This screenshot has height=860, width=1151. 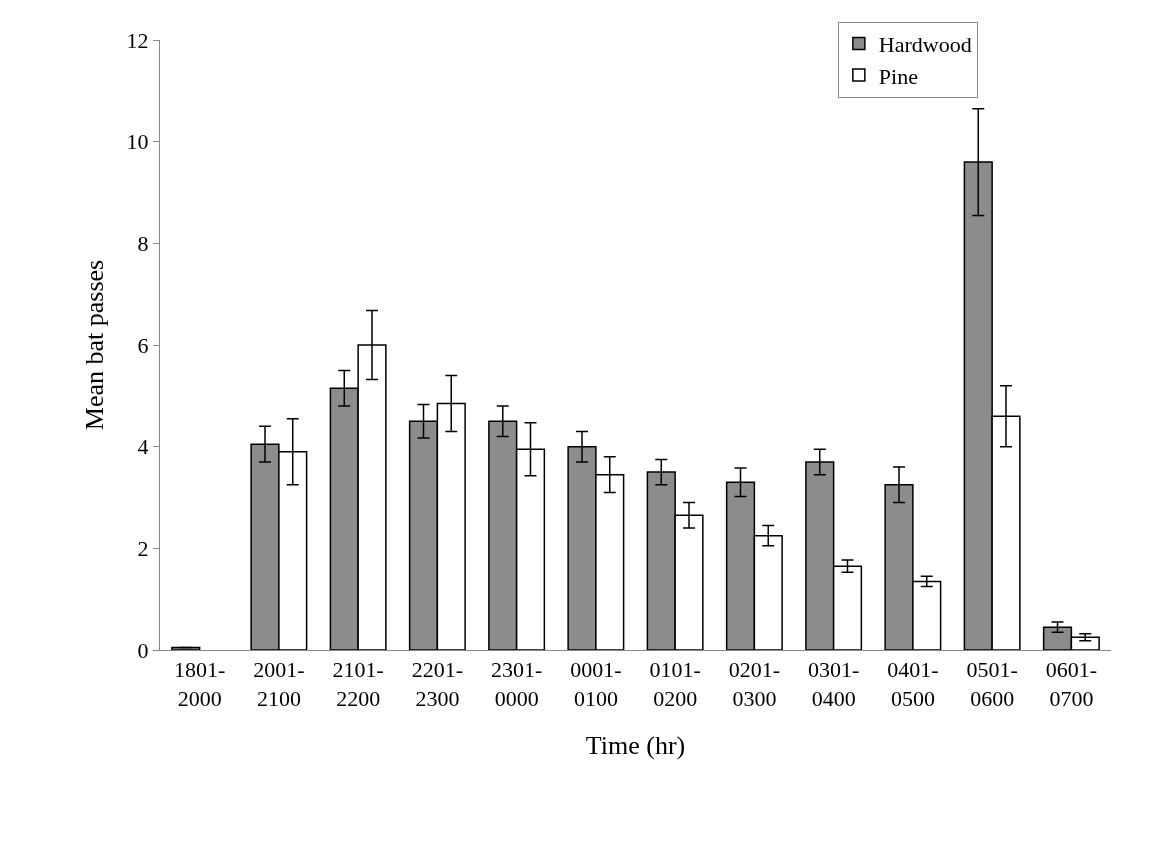 I want to click on legend-label: Pine, so click(x=898, y=76).